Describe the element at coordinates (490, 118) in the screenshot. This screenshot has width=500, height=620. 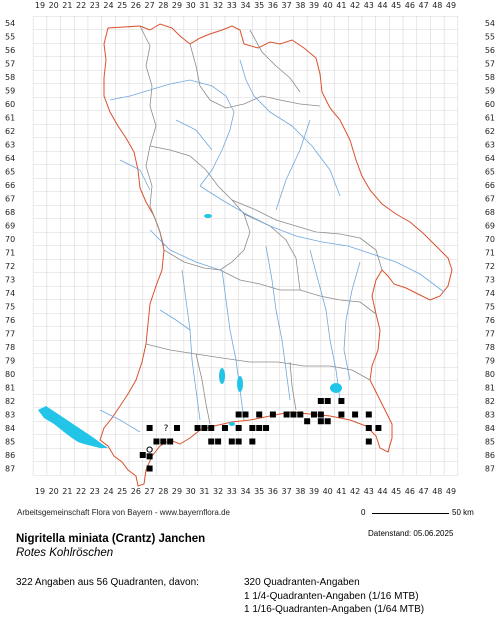
I see `y-tick-label-right: 61` at that location.